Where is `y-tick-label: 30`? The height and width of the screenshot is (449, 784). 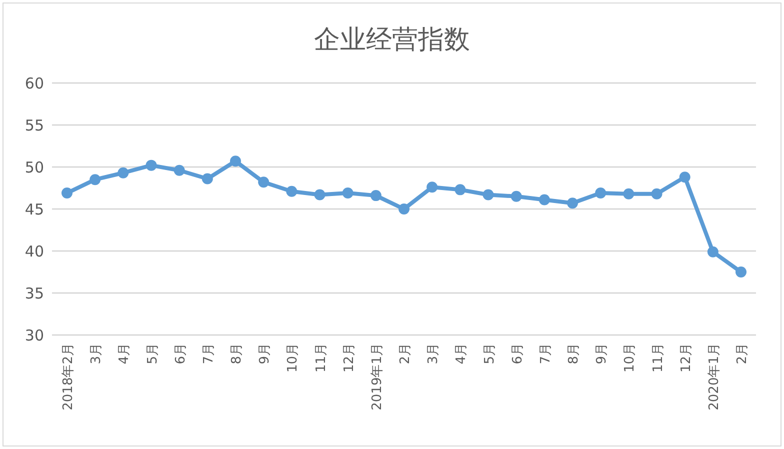
y-tick-label: 30 is located at coordinates (34, 335).